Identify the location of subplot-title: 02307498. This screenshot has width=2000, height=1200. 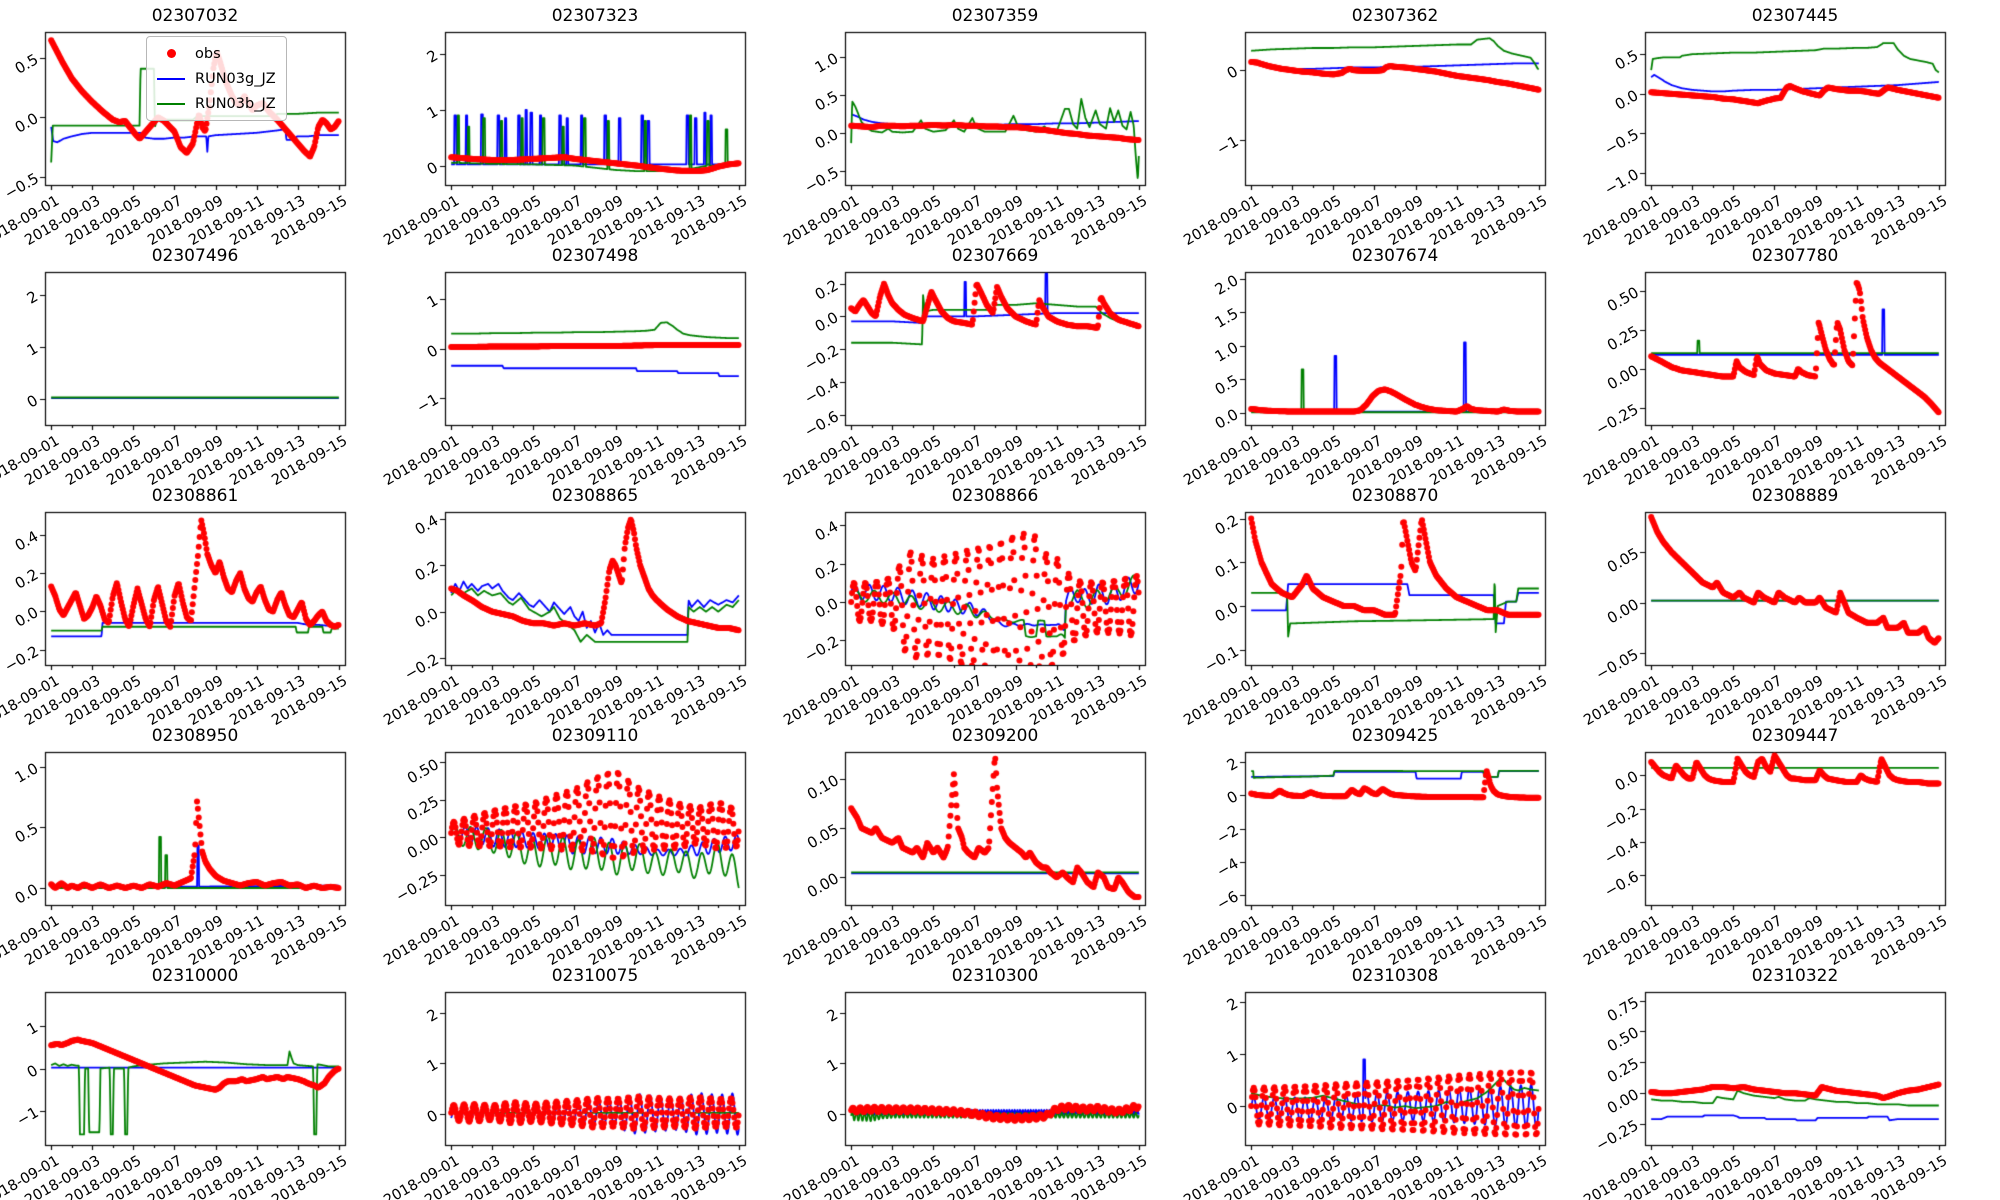
(595, 256).